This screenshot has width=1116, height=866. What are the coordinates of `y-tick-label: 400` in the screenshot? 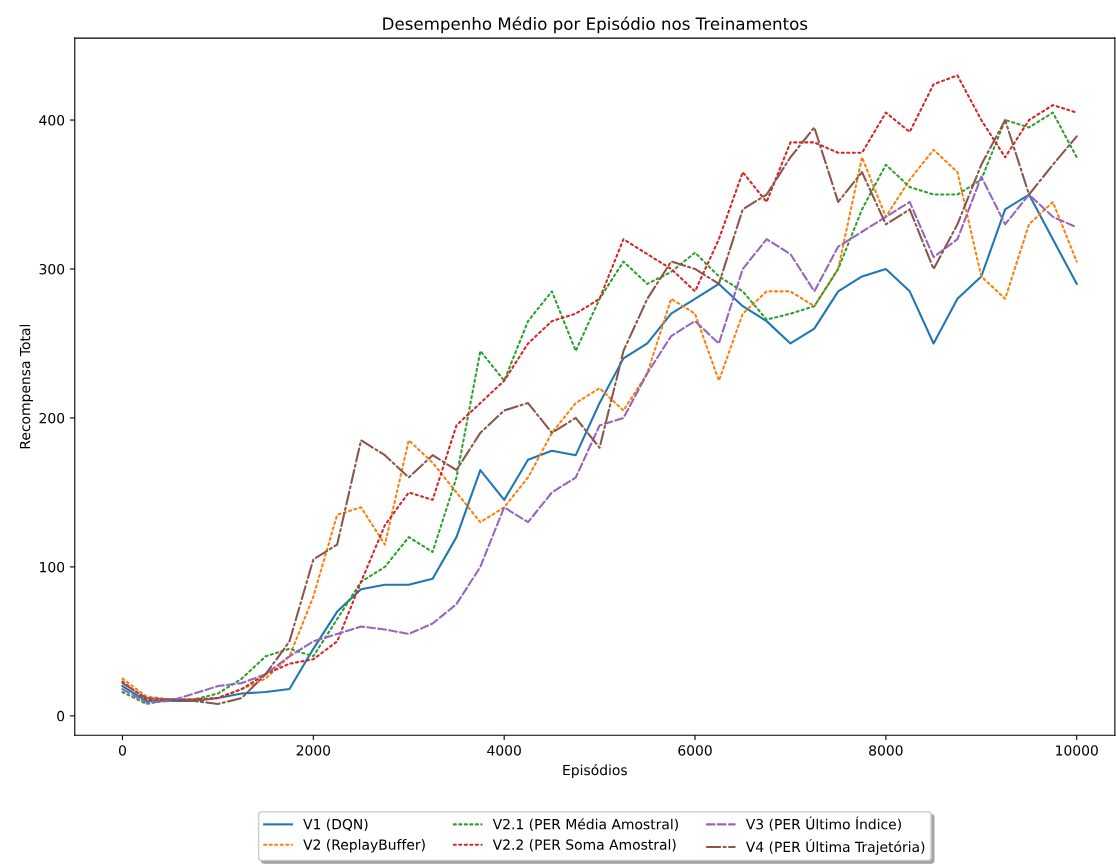 It's located at (52, 120).